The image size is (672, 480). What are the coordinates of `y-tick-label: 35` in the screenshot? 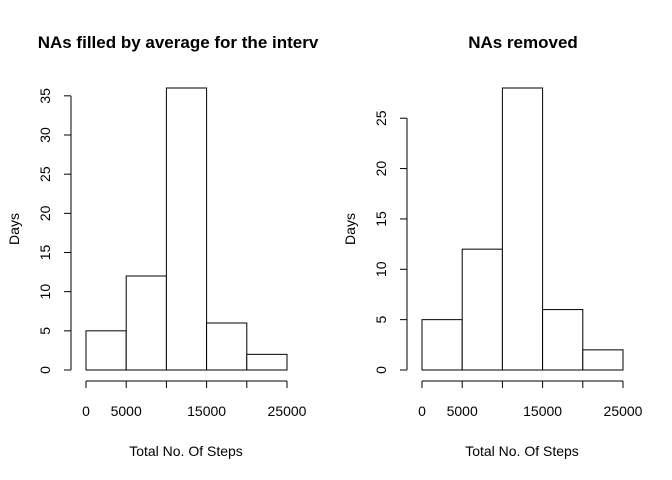 It's located at (45, 96).